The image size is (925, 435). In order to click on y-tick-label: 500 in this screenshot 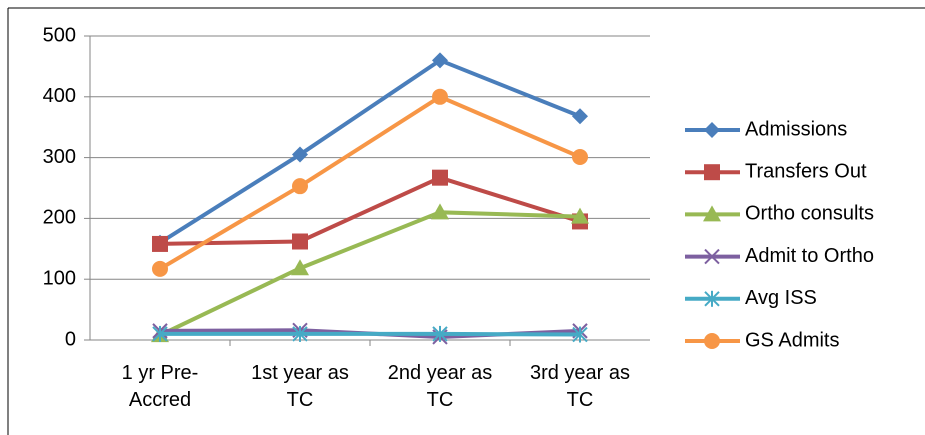, I will do `click(59, 35)`.